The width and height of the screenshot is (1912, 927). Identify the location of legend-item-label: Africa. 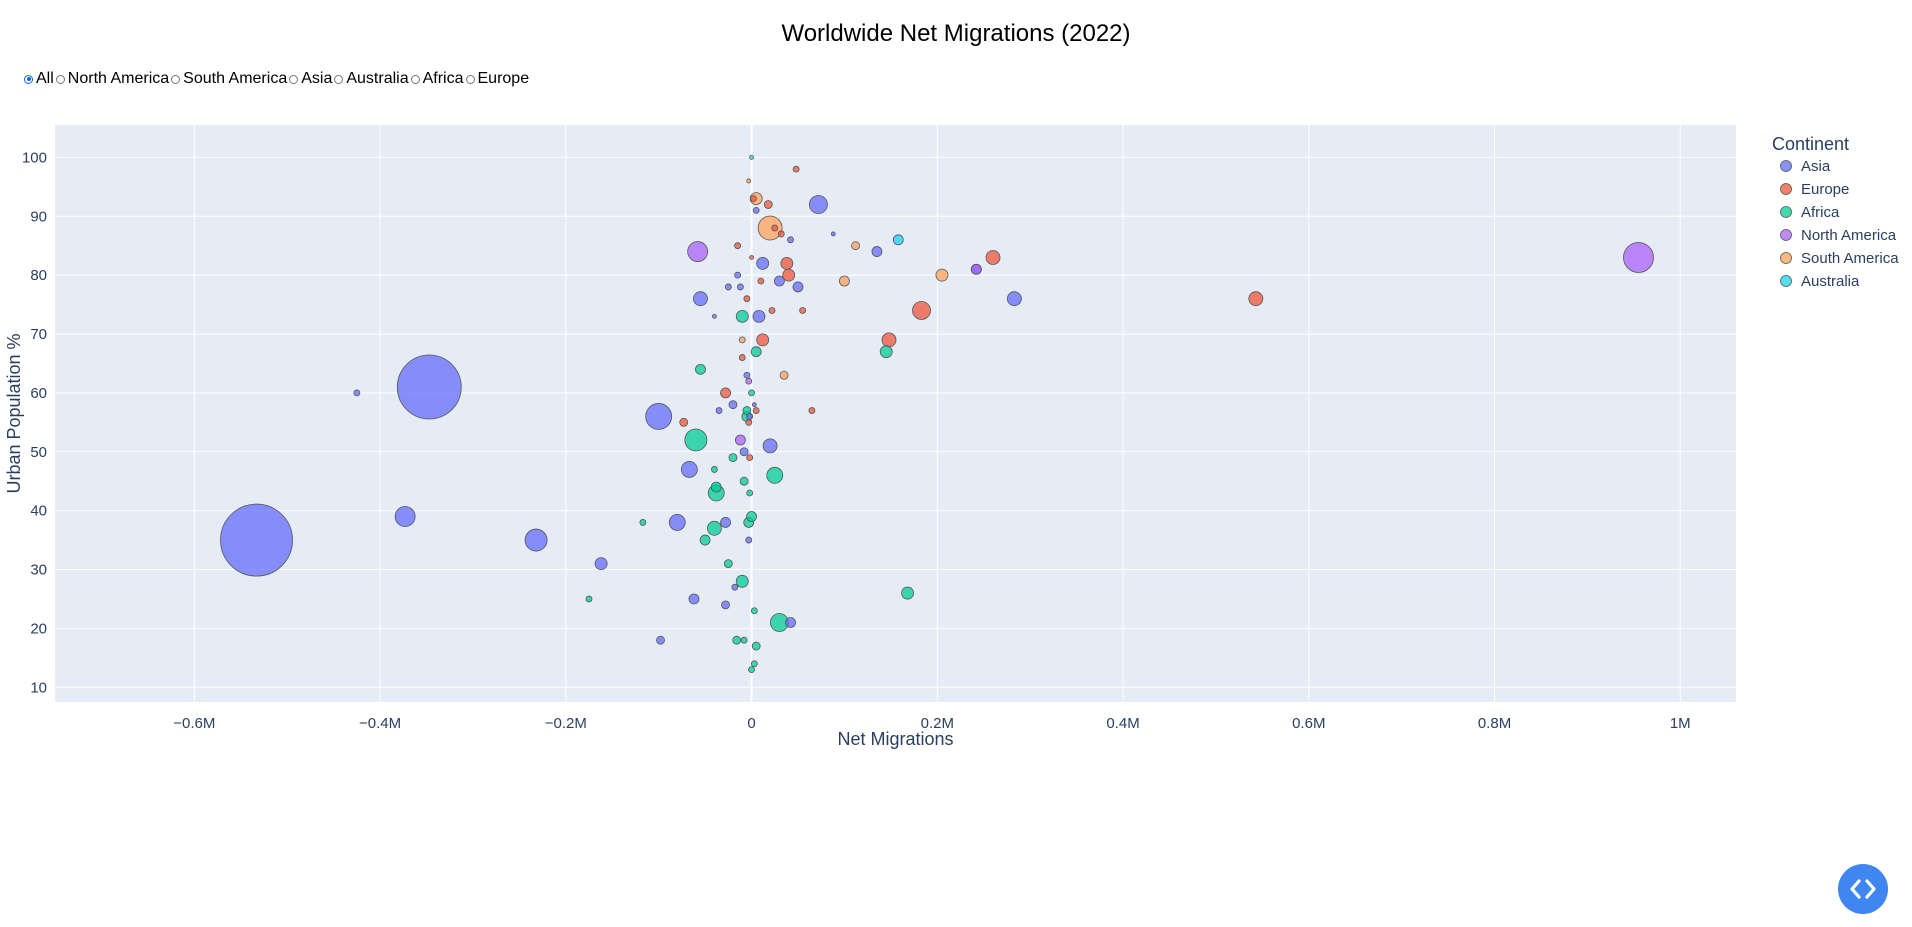
(1820, 212).